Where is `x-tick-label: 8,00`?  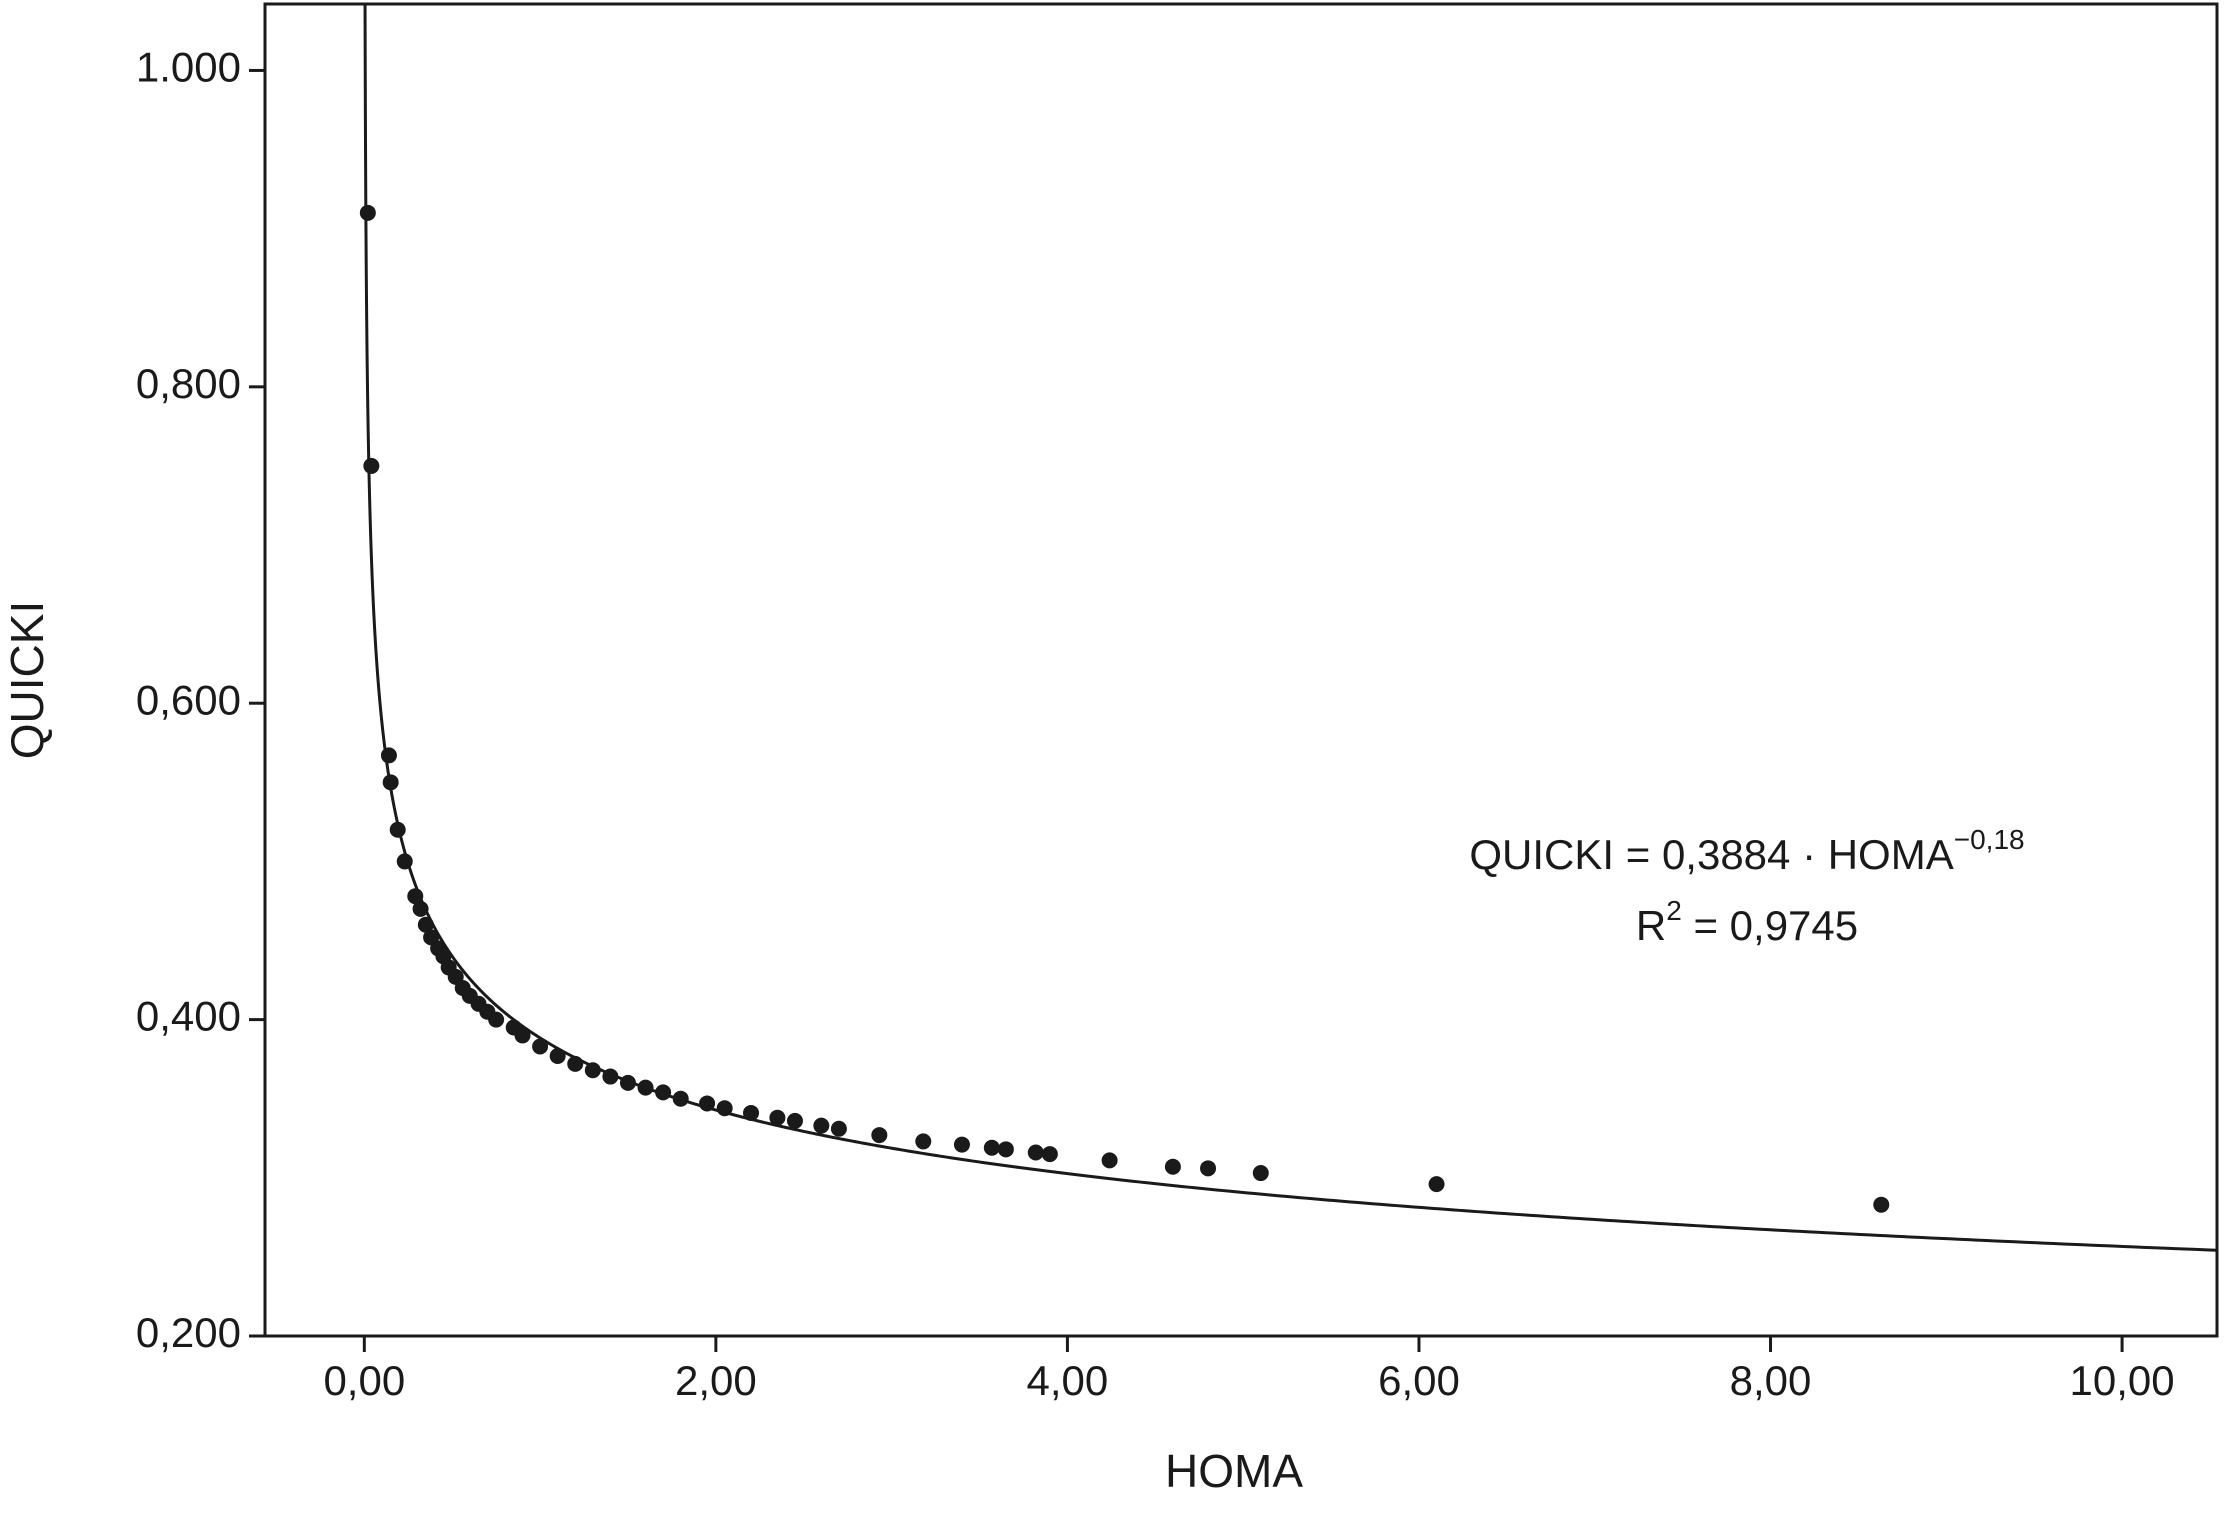
x-tick-label: 8,00 is located at coordinates (1771, 1380).